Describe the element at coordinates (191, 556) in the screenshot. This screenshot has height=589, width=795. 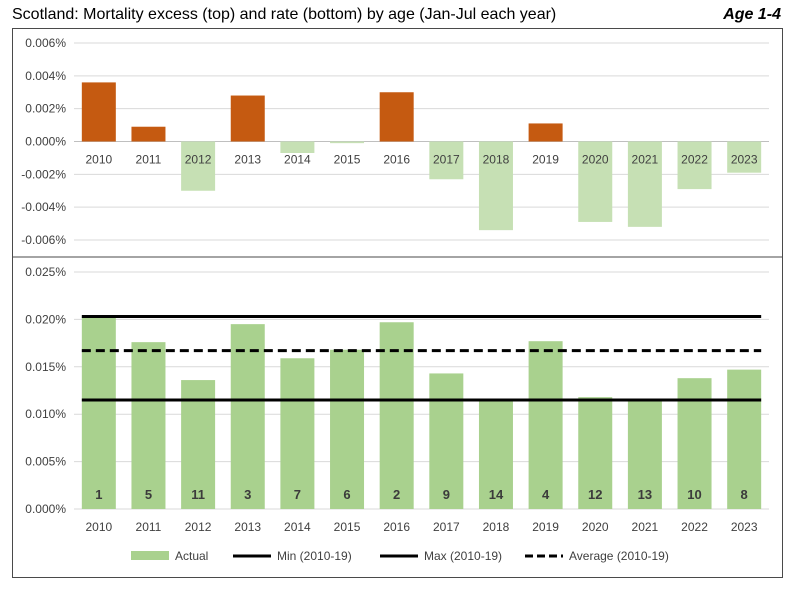
I see `legend-actual-label: Actual` at that location.